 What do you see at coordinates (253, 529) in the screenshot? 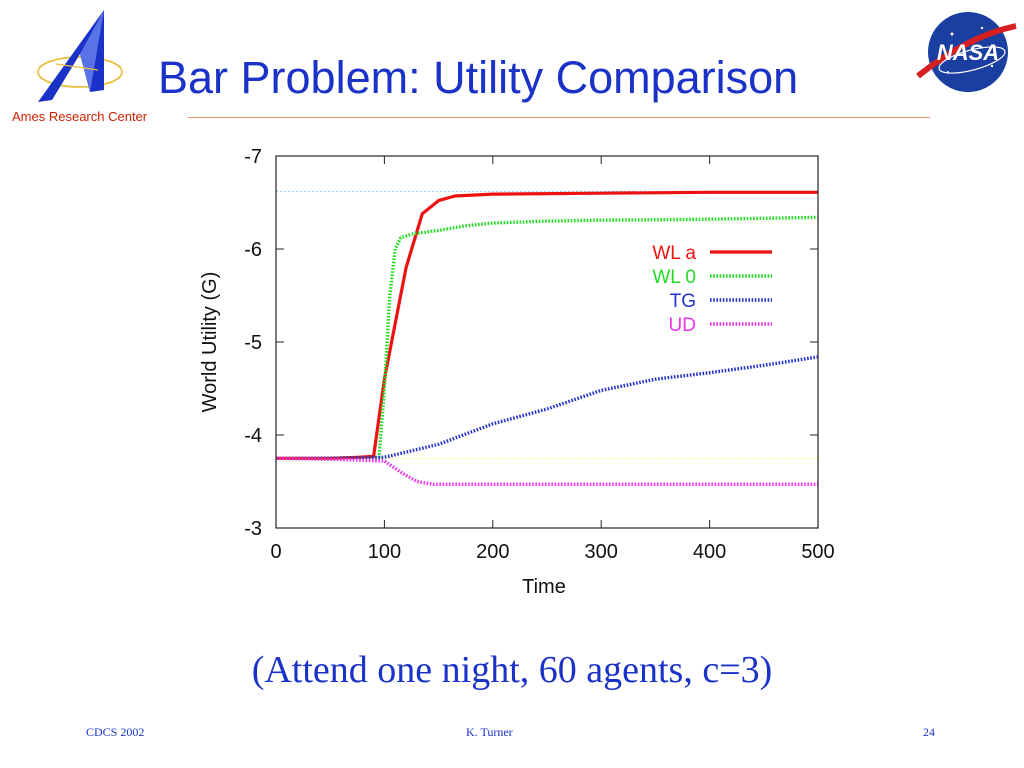
I see `y-tick-label: -3` at bounding box center [253, 529].